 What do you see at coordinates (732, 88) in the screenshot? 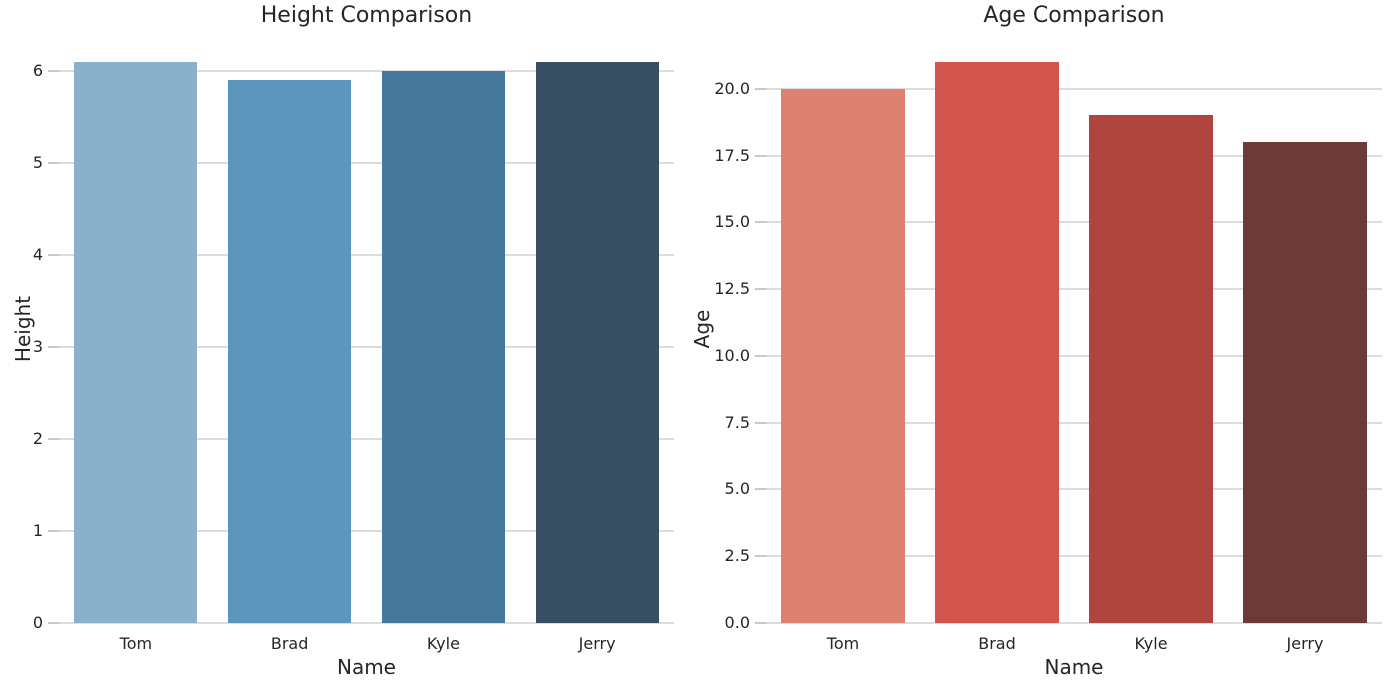
I see `y-tick-label: 20.0` at bounding box center [732, 88].